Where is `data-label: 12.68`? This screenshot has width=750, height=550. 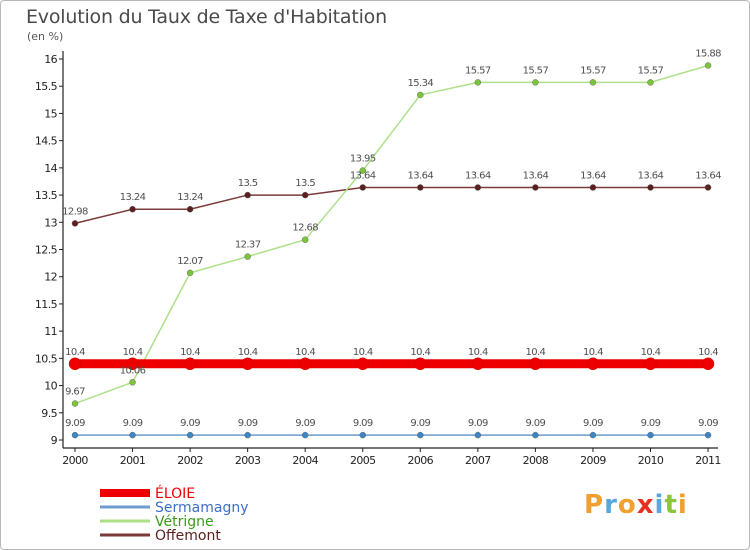 data-label: 12.68 is located at coordinates (305, 228).